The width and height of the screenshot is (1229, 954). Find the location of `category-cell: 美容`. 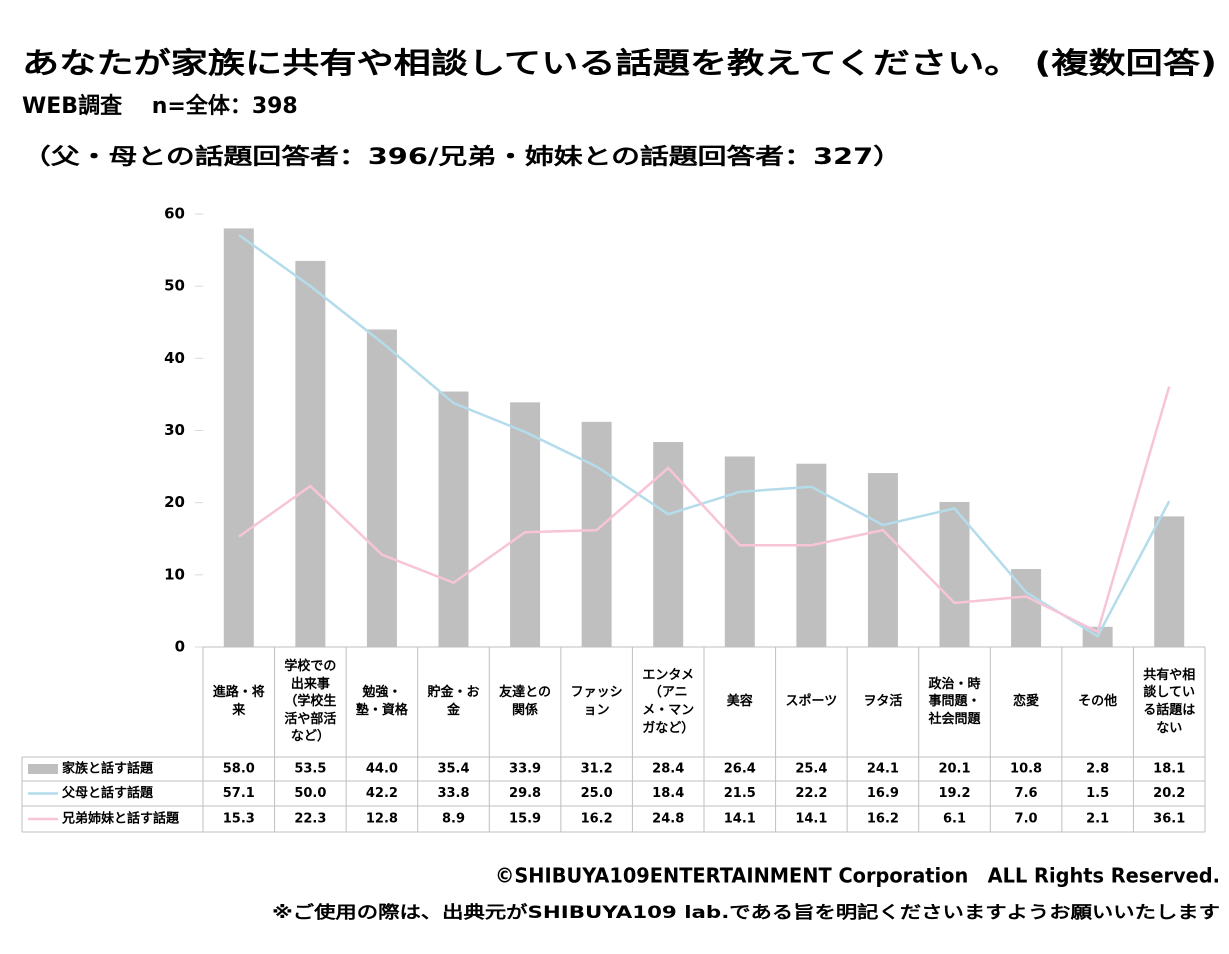

category-cell: 美容 is located at coordinates (739, 702).